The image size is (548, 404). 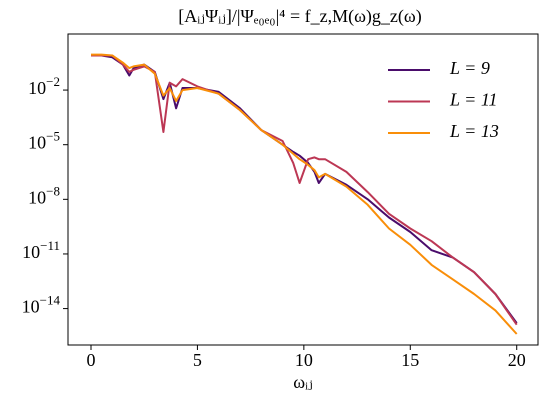 I want to click on chart-title: [AᵢⱼΨᵢⱼ]/|Ψₑ₀ₑ₀|⁴ = f_z,M(ω)g_z(ω), so click(x=300, y=16).